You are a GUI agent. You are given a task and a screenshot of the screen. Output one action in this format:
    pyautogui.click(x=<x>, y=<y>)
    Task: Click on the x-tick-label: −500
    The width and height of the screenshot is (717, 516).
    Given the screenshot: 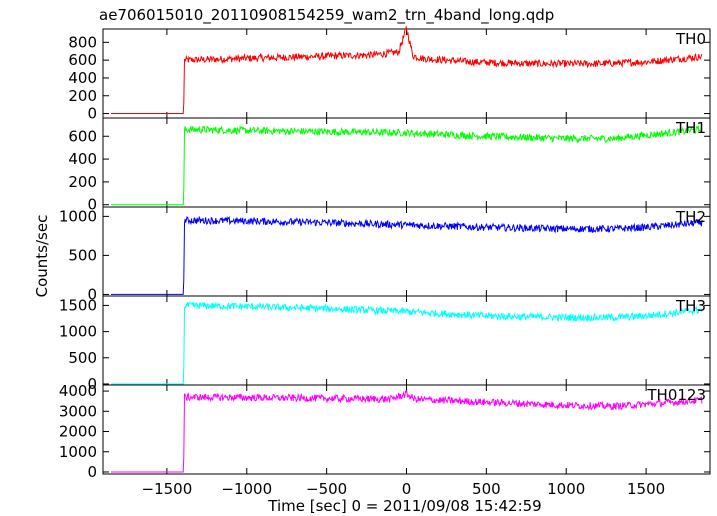 What is the action you would take?
    pyautogui.click(x=326, y=489)
    